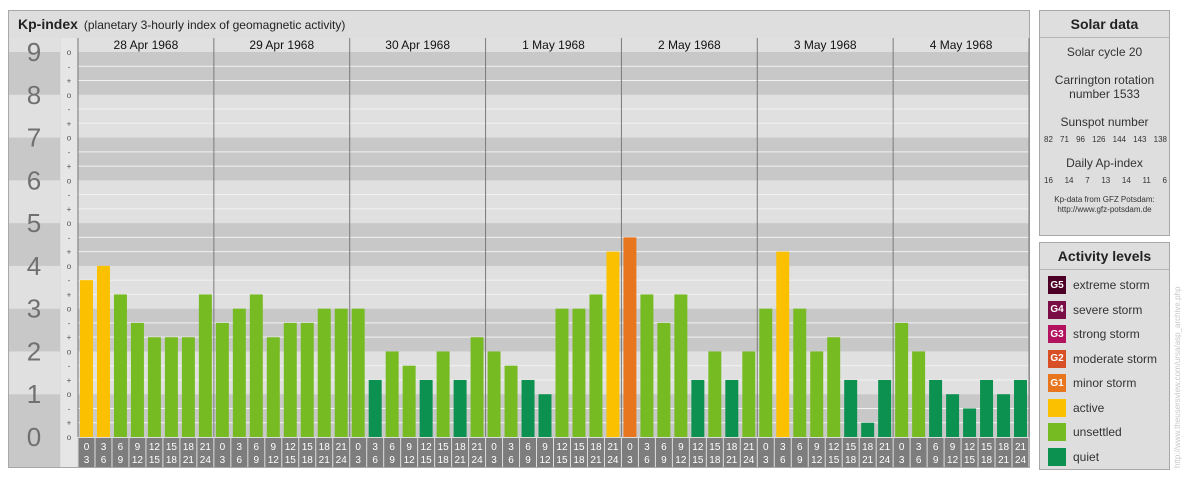  What do you see at coordinates (1057, 407) in the screenshot?
I see `legend-swatch` at bounding box center [1057, 407].